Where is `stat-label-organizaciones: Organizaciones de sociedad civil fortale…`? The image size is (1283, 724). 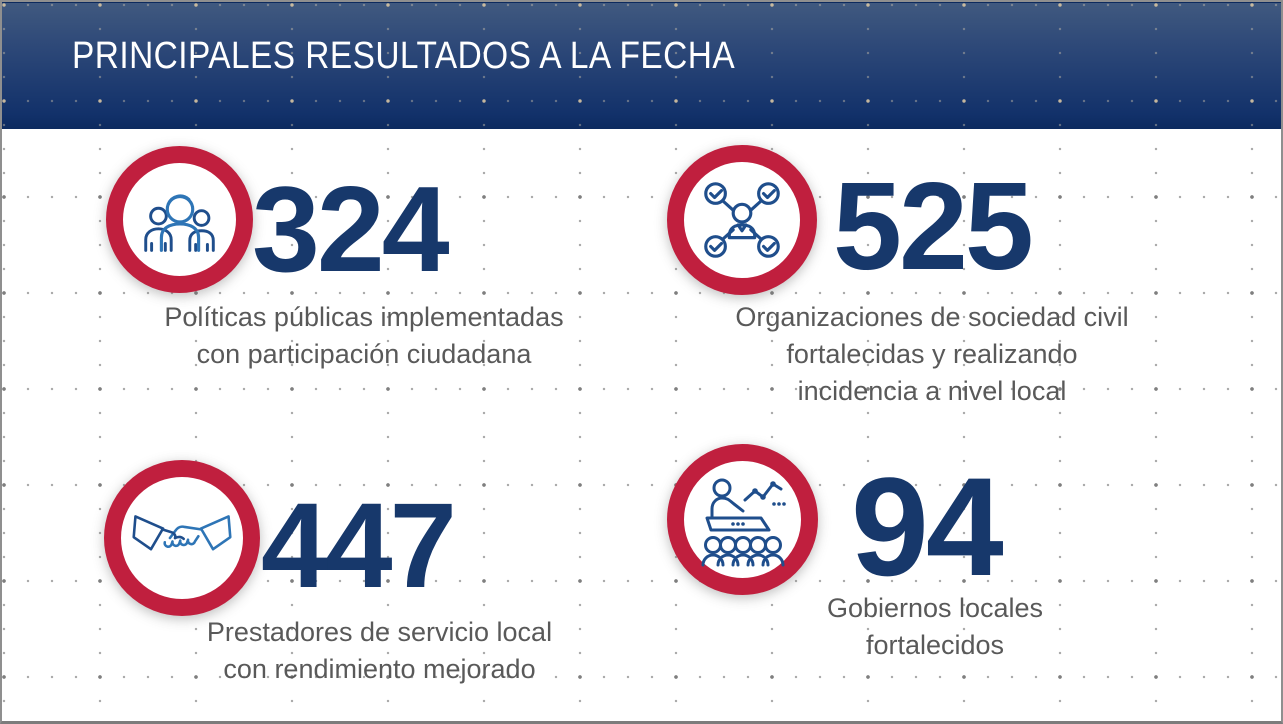 stat-label-organizaciones: Organizaciones de sociedad civil fortale… is located at coordinates (932, 354).